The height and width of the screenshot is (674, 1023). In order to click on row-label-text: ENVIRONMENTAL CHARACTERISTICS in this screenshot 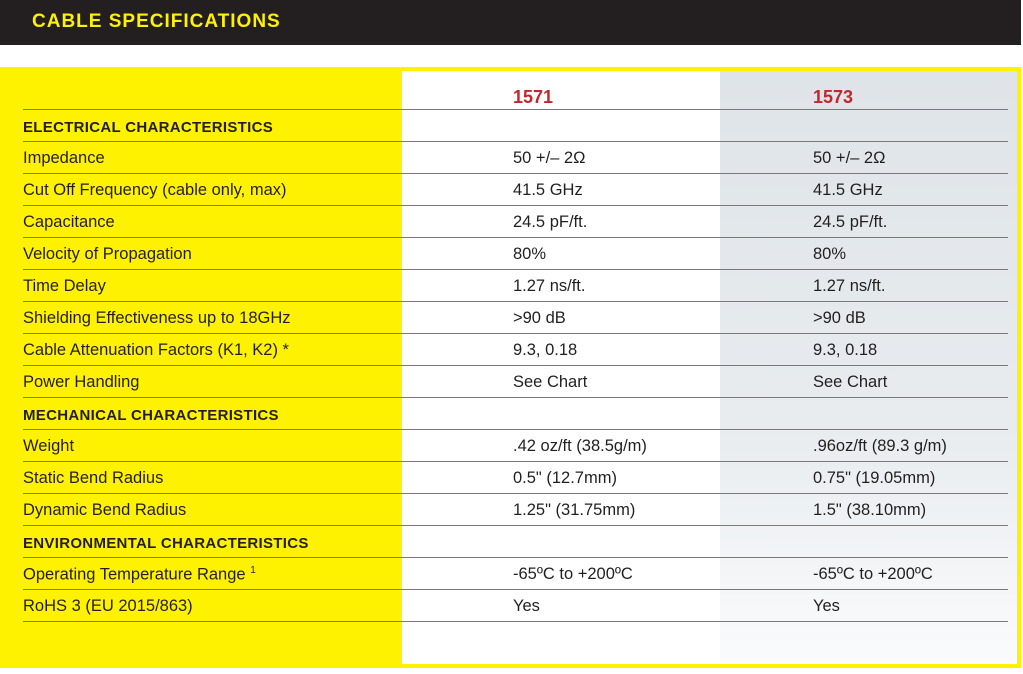, I will do `click(166, 543)`.